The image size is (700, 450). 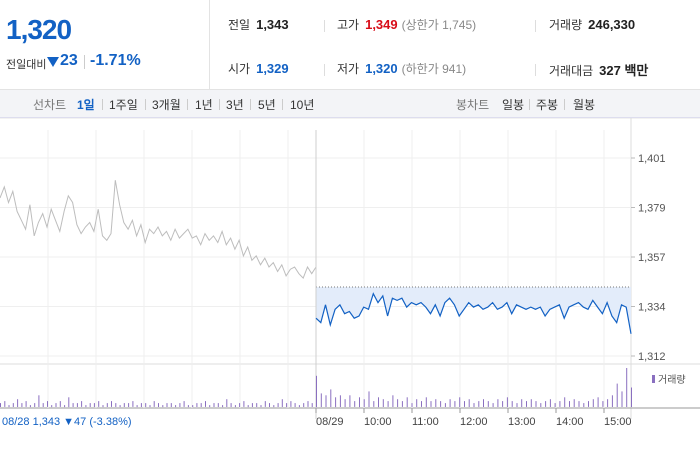 I want to click on open-label: 시가, so click(x=239, y=69).